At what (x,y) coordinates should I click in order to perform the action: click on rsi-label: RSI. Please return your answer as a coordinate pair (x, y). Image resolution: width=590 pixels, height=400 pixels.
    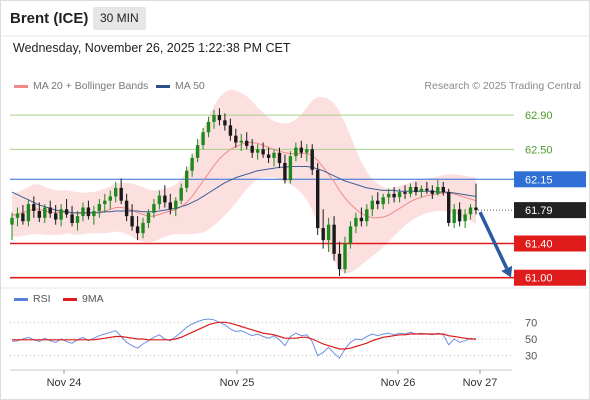
    Looking at the image, I should click on (42, 299).